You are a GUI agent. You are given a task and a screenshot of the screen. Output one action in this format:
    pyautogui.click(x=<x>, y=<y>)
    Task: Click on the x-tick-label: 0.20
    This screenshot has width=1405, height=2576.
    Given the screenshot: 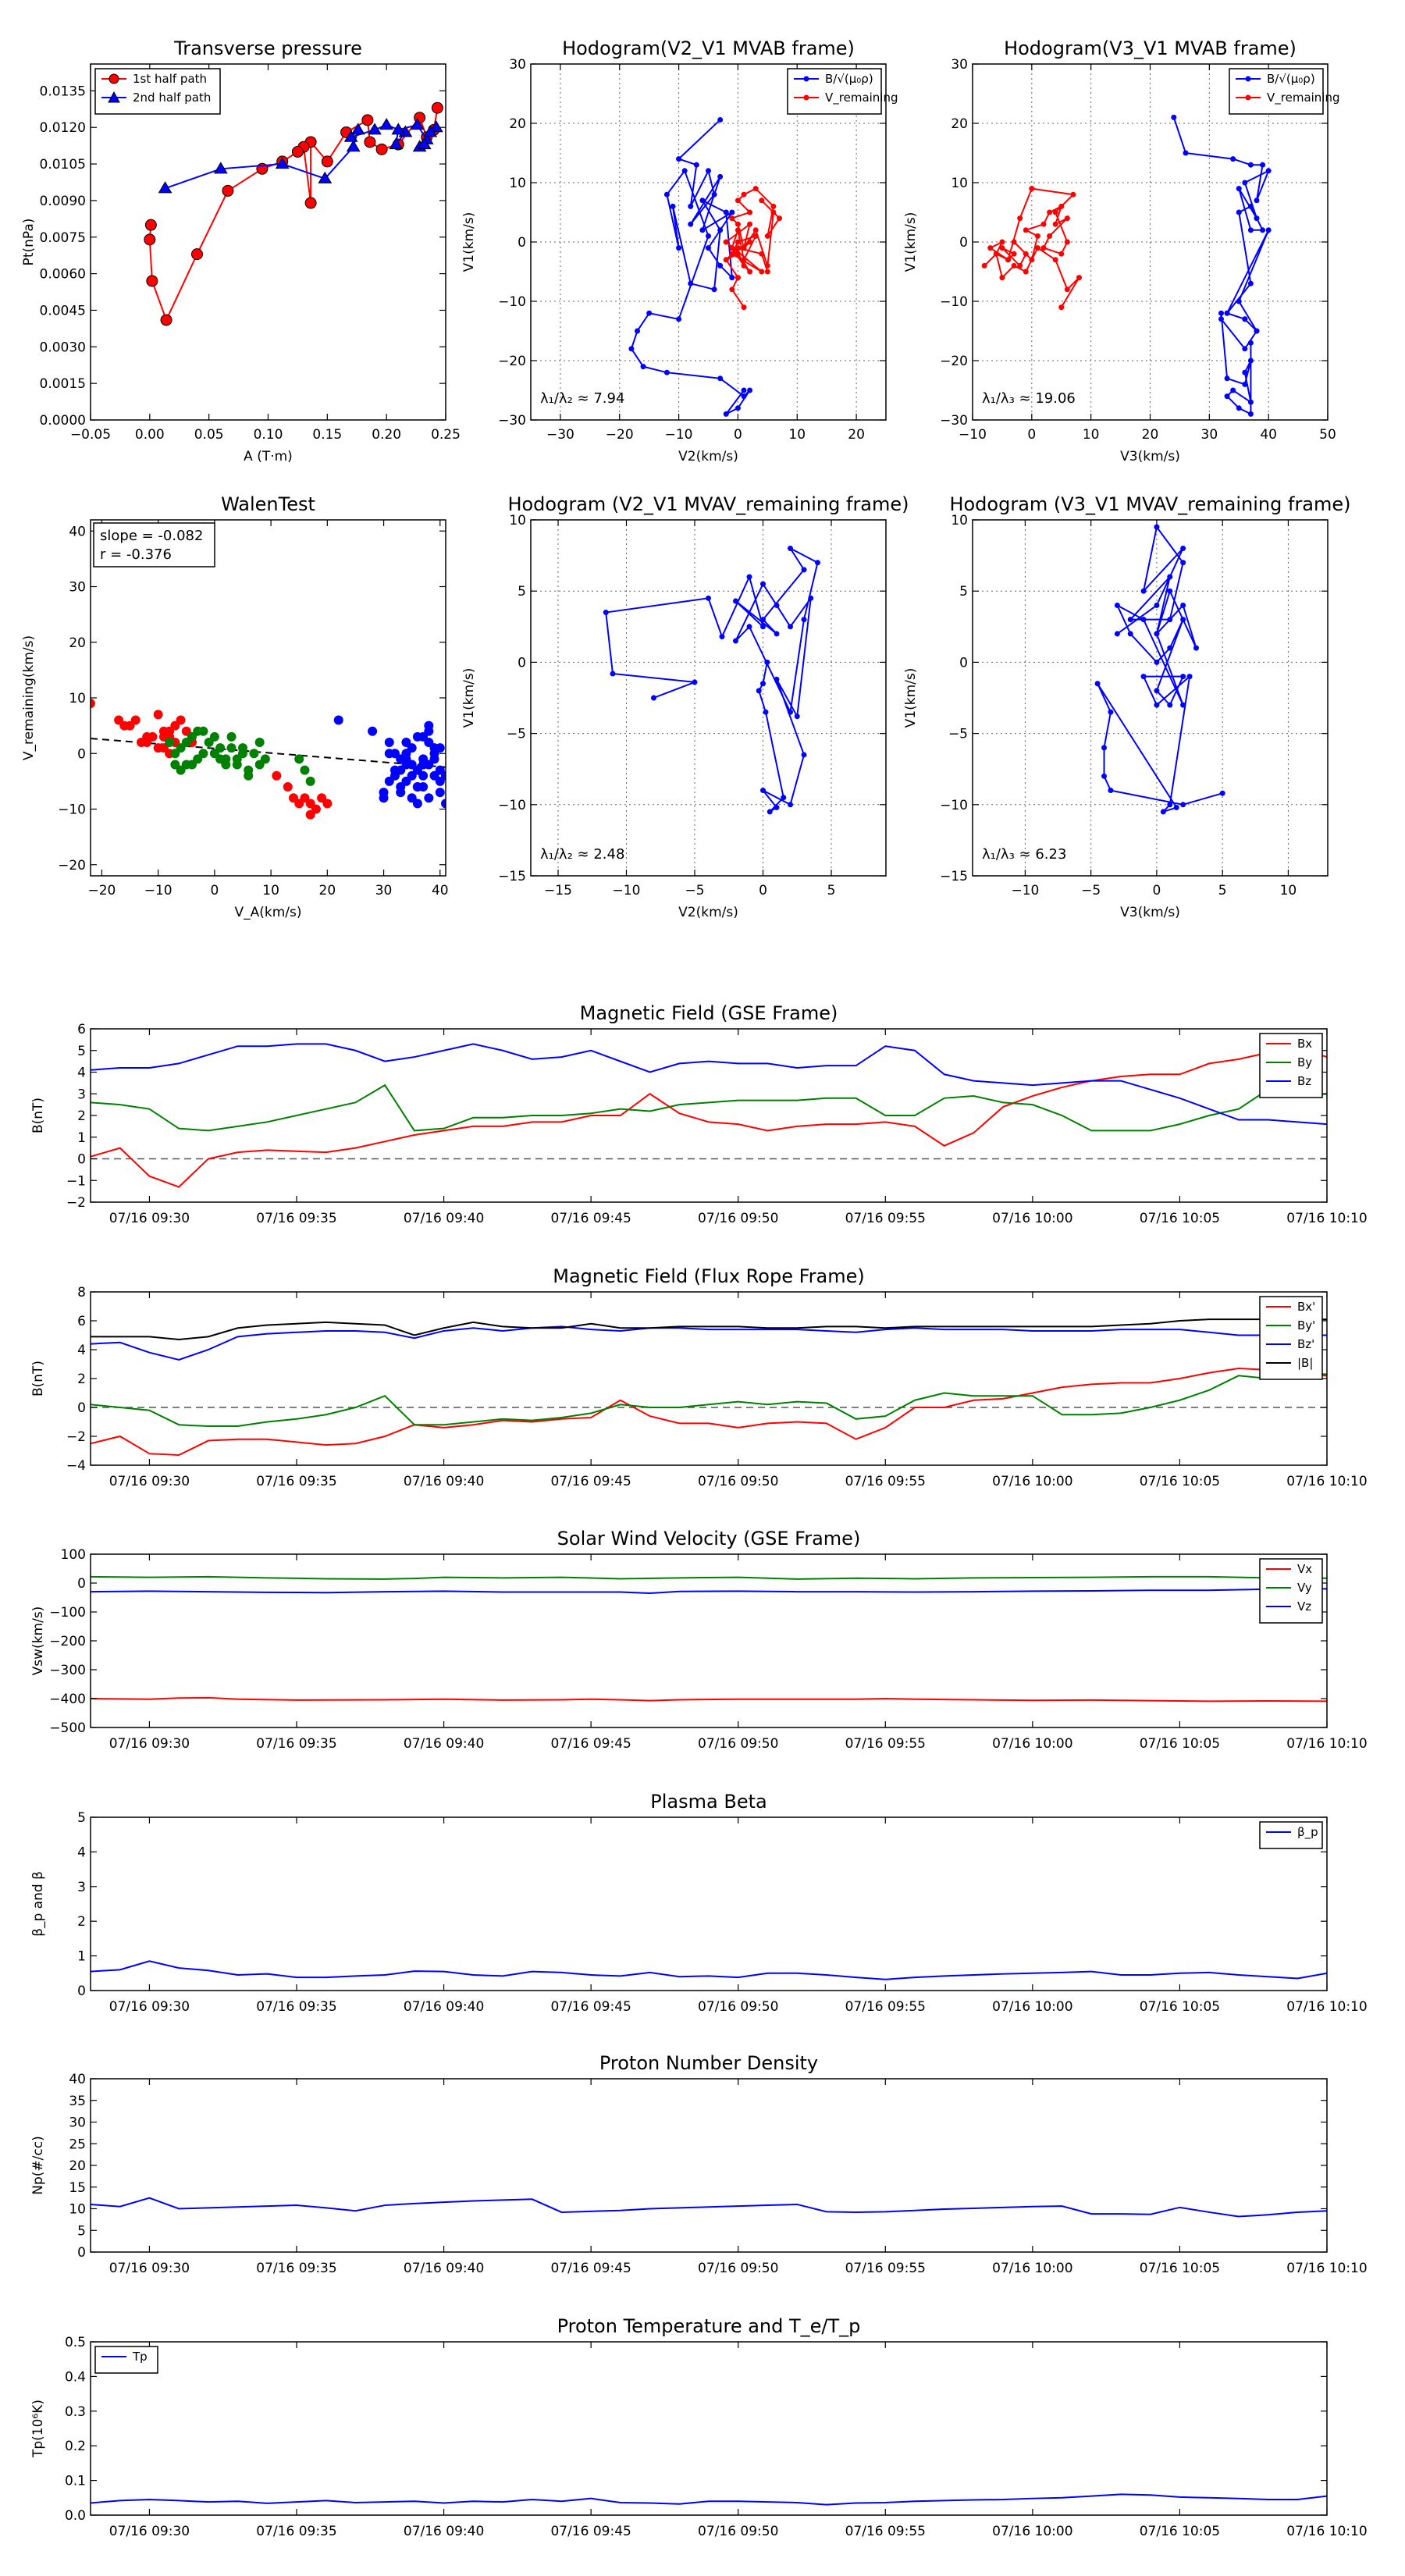 What is the action you would take?
    pyautogui.click(x=387, y=435)
    